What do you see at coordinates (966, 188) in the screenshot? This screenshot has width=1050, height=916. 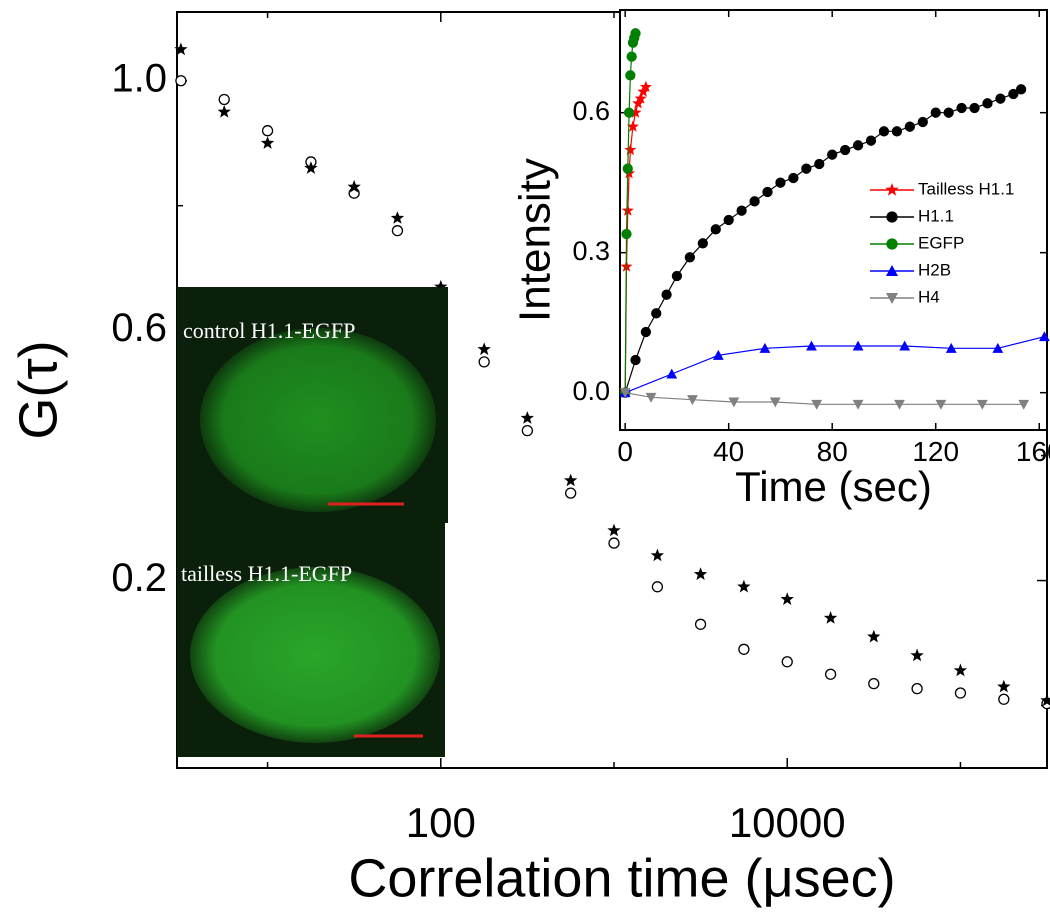 I see `legend-label: Tailless H1.1` at bounding box center [966, 188].